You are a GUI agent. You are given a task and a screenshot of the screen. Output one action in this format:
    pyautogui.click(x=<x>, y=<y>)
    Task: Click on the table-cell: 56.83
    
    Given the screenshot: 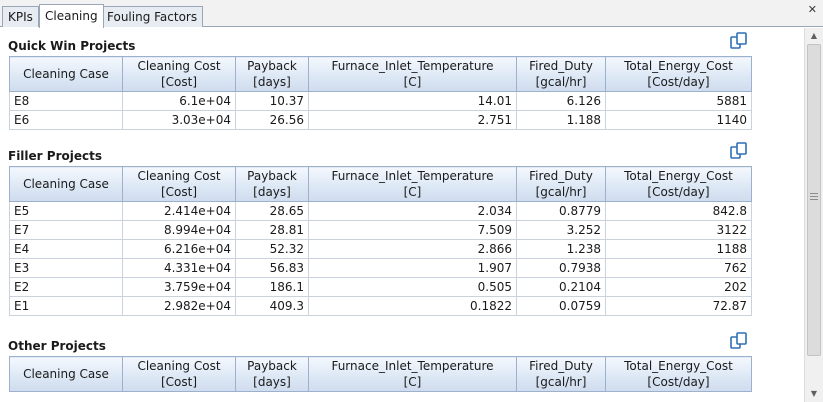 What is the action you would take?
    pyautogui.click(x=272, y=268)
    